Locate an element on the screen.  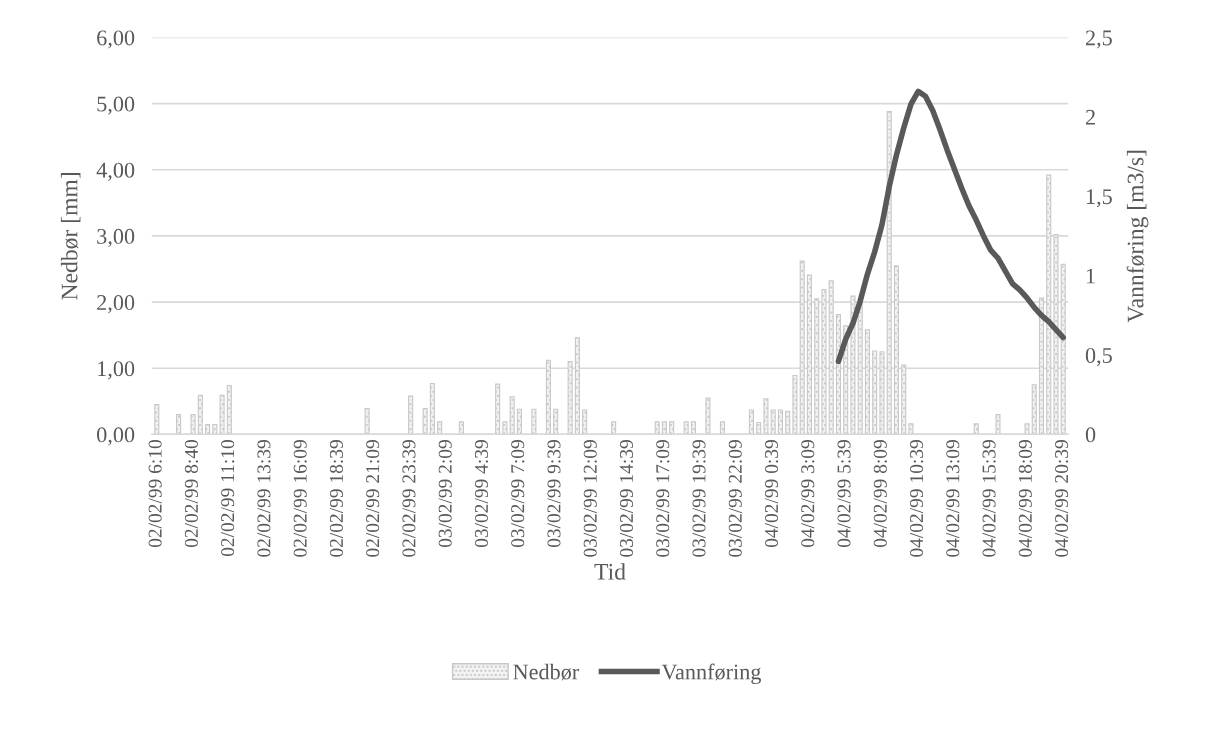
y-tick-label: 1,00 is located at coordinates (116, 370).